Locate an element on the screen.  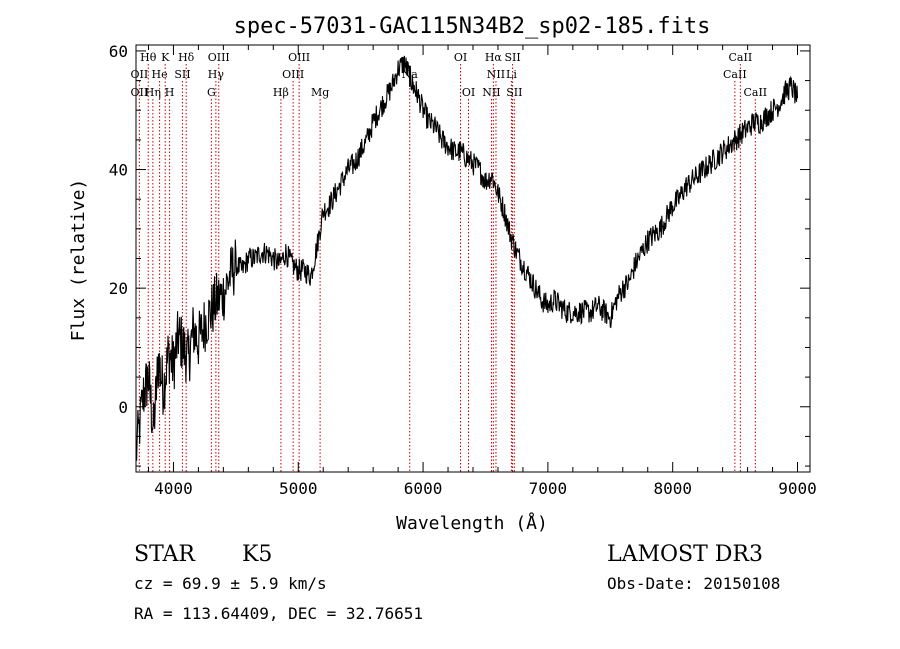
chart-title: spec-57031-GAC115N34B2_sp02-185.fits is located at coordinates (472, 26).